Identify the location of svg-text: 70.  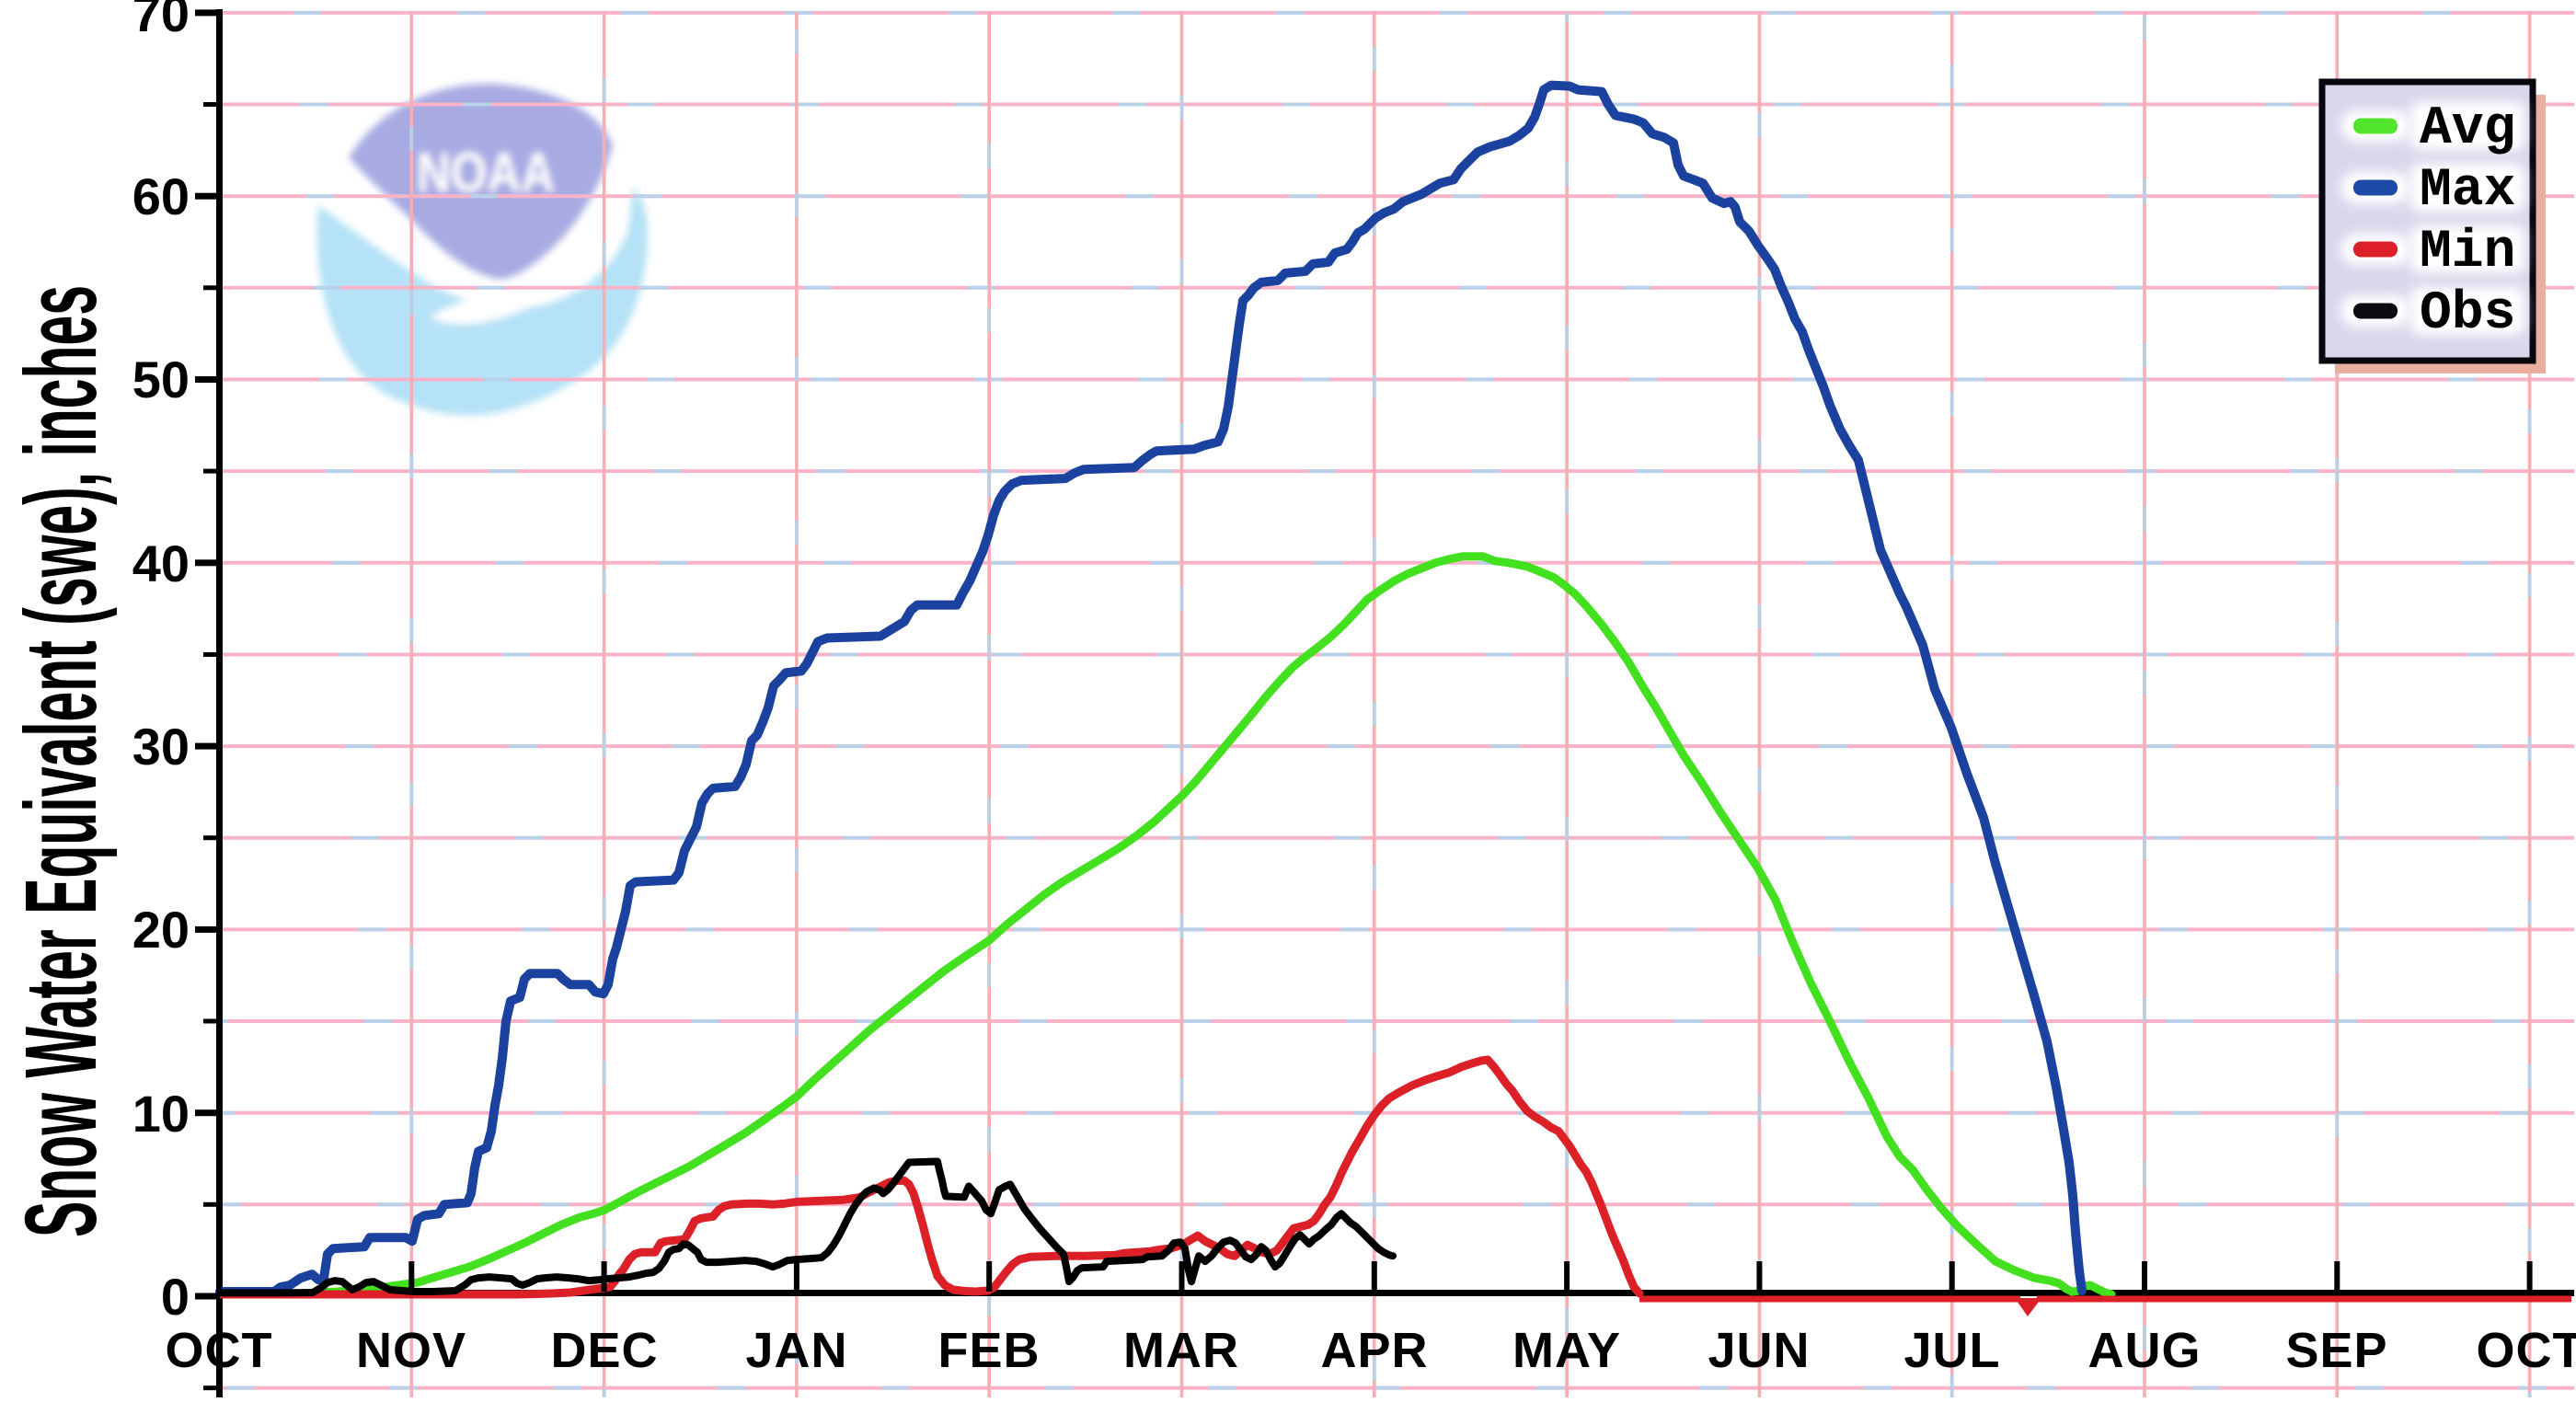
(161, 21).